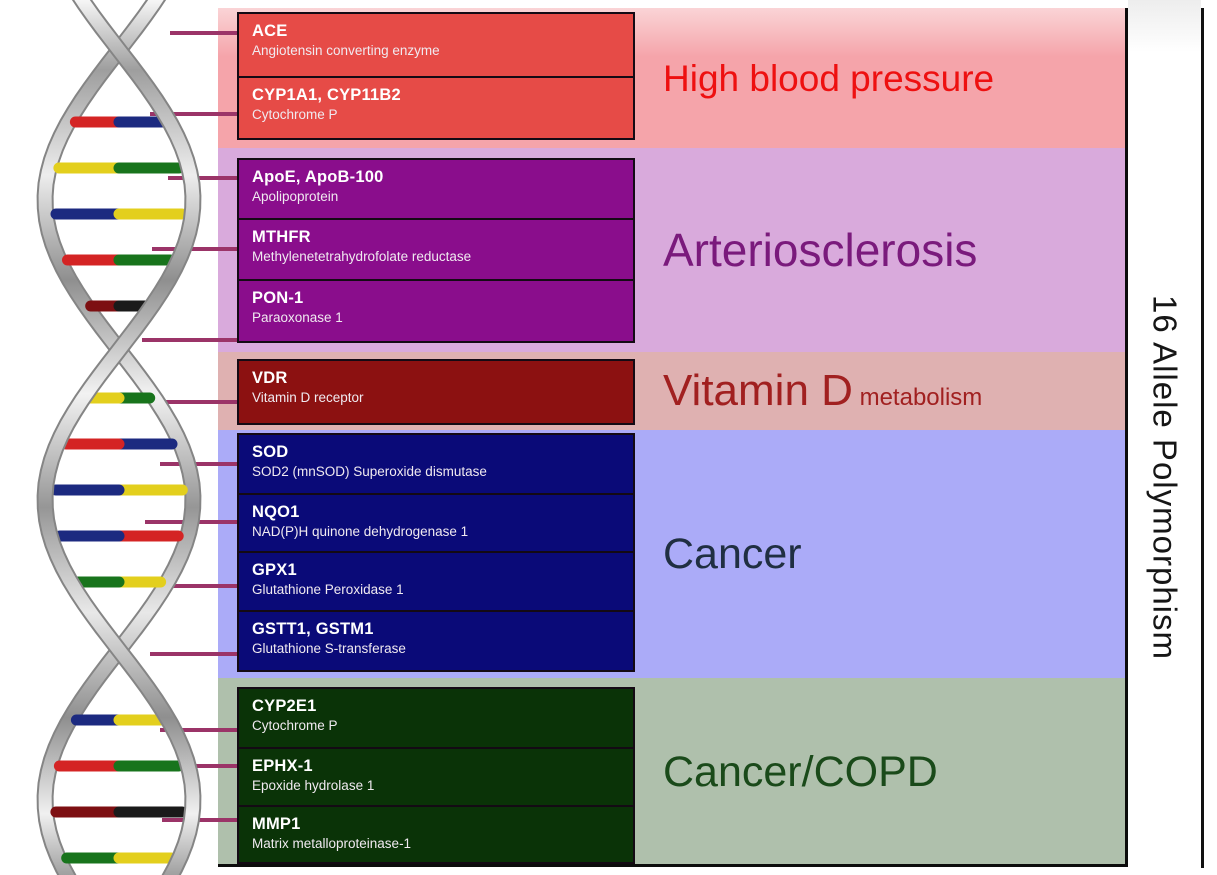 Image resolution: width=1217 pixels, height=875 pixels. I want to click on gene-box: CYP1A1, CYP11B2 Cytochrome P, so click(436, 108).